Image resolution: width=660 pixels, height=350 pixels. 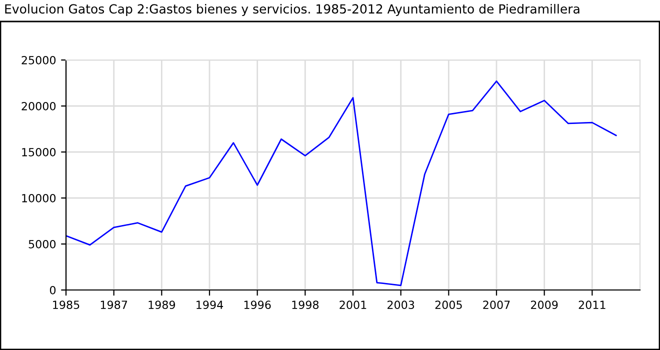 I want to click on x-tick-label: 1987, so click(x=114, y=305).